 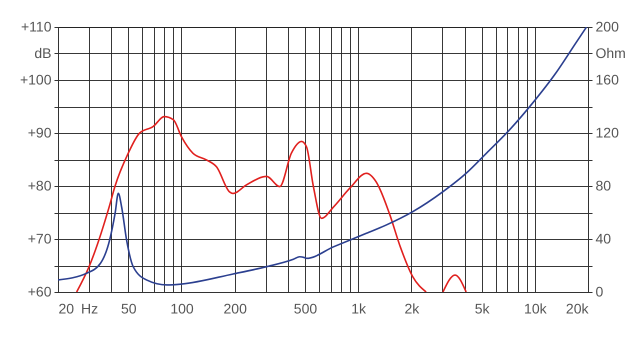 What do you see at coordinates (604, 238) in the screenshot?
I see `y2-tick-label: 40` at bounding box center [604, 238].